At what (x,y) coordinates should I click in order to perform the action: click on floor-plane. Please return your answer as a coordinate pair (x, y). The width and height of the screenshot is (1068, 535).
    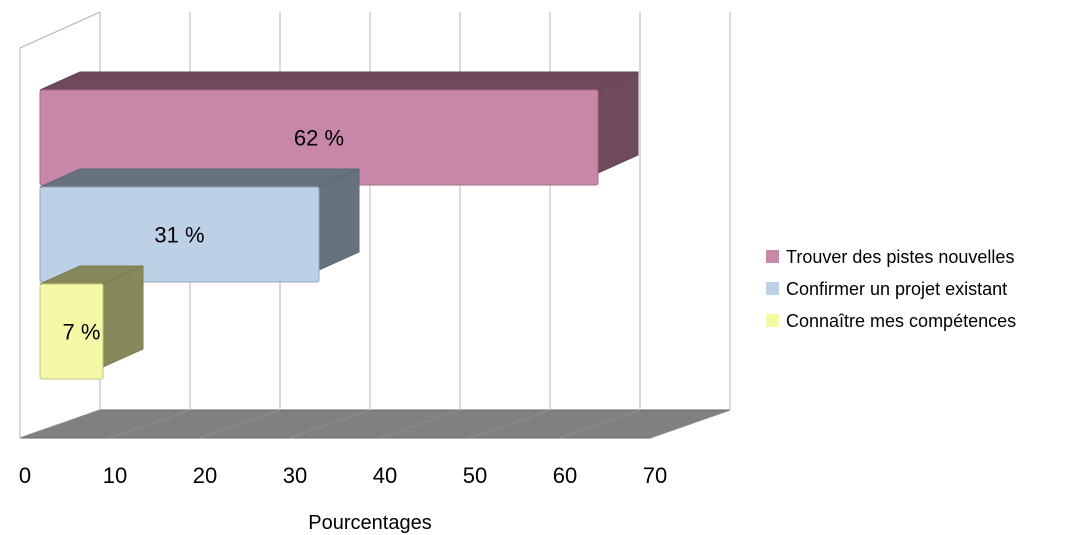
    Looking at the image, I should click on (375, 424).